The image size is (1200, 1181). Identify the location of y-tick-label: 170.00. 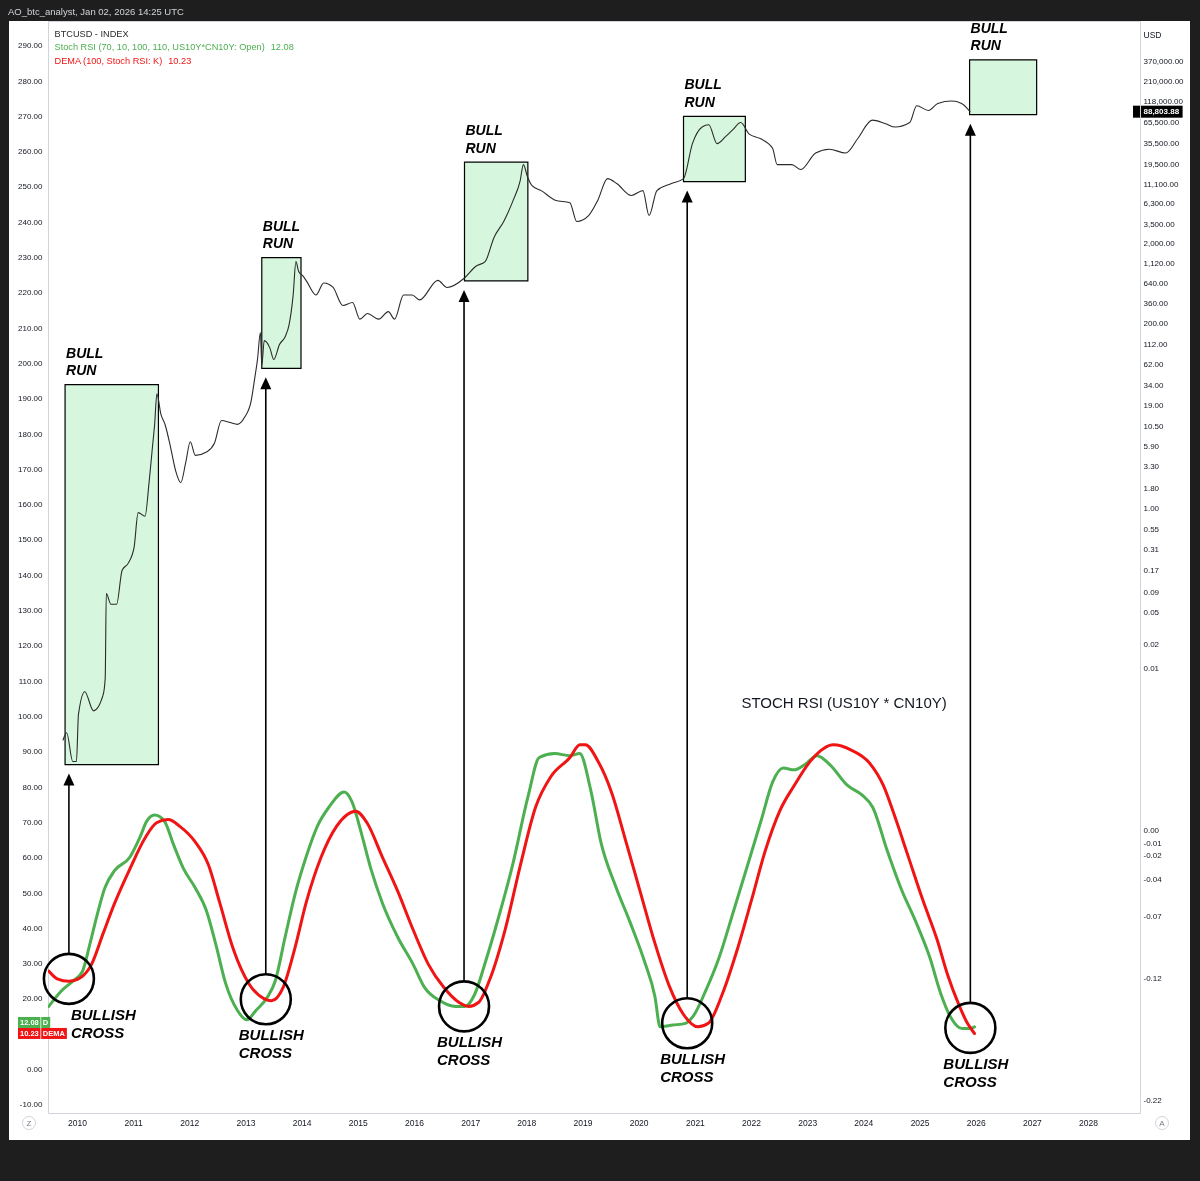
(31, 469).